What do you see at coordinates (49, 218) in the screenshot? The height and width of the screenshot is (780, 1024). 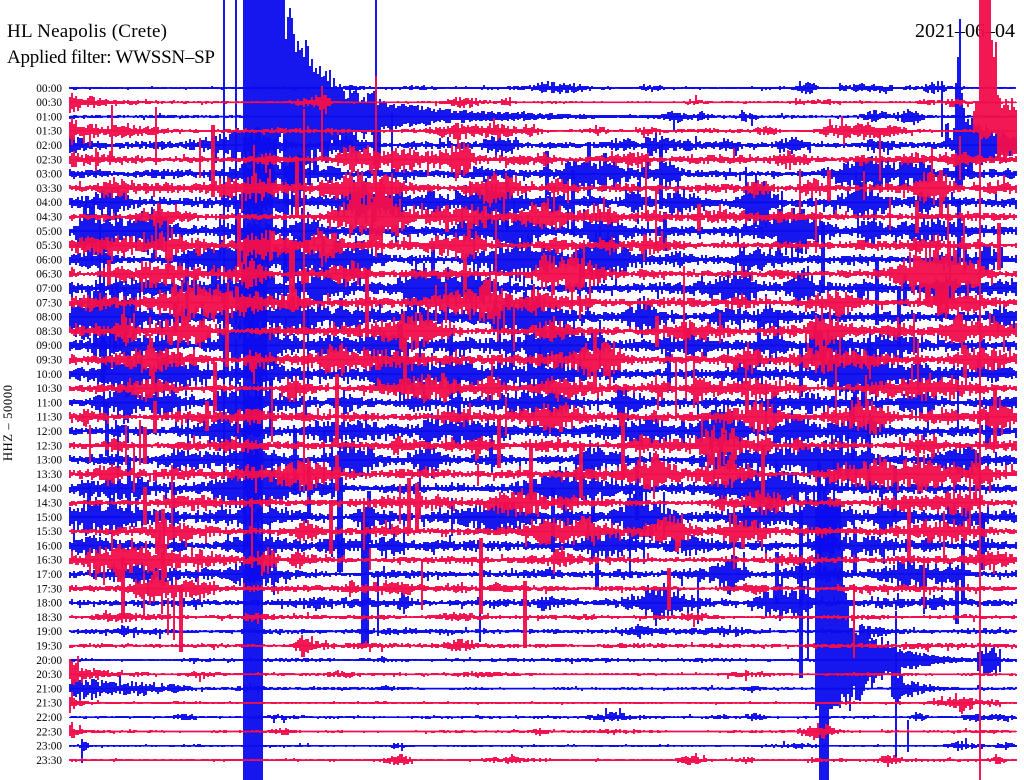 I see `svg-text: 04:30` at bounding box center [49, 218].